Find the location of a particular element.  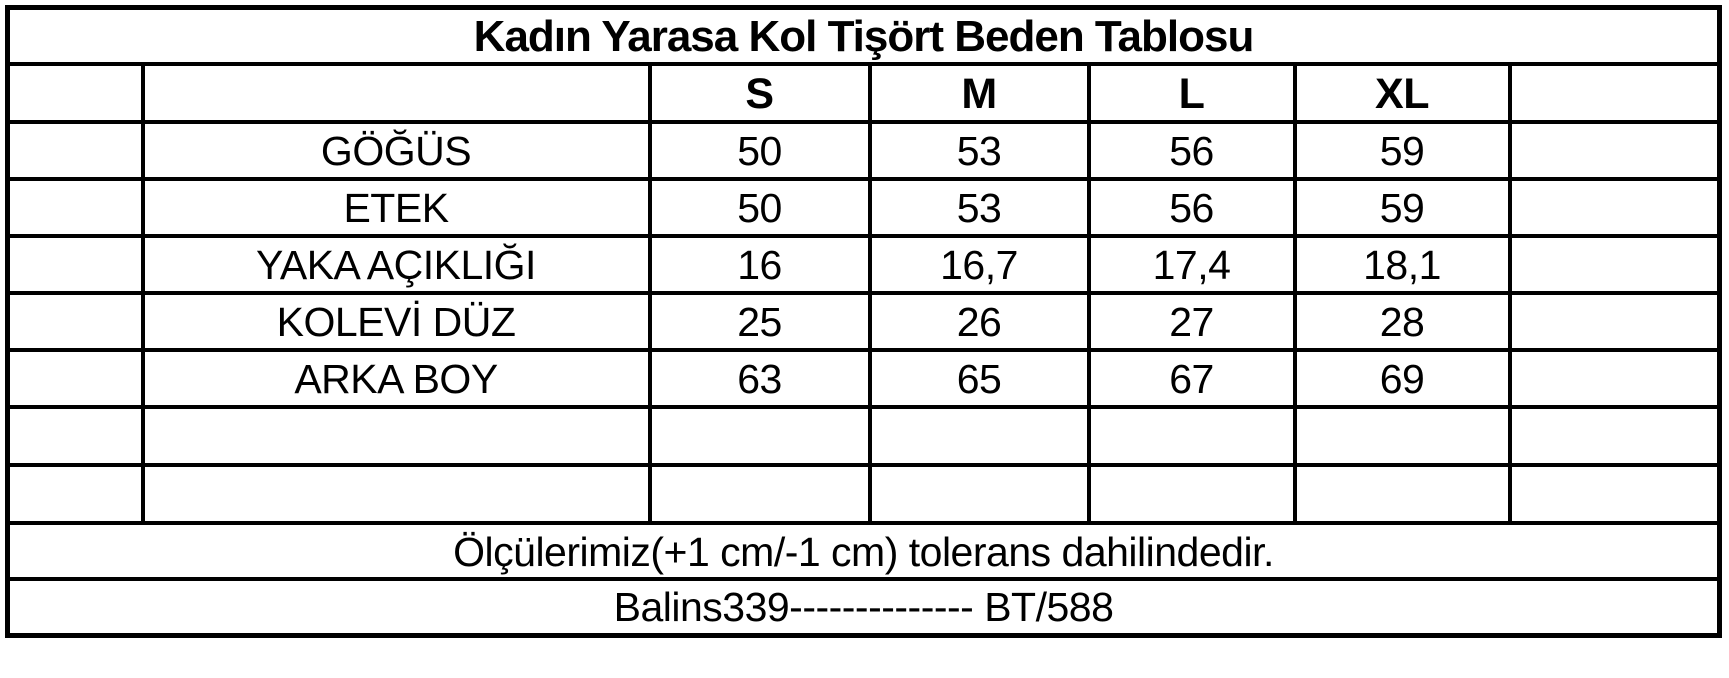

value-cell: 16,7 is located at coordinates (979, 264).